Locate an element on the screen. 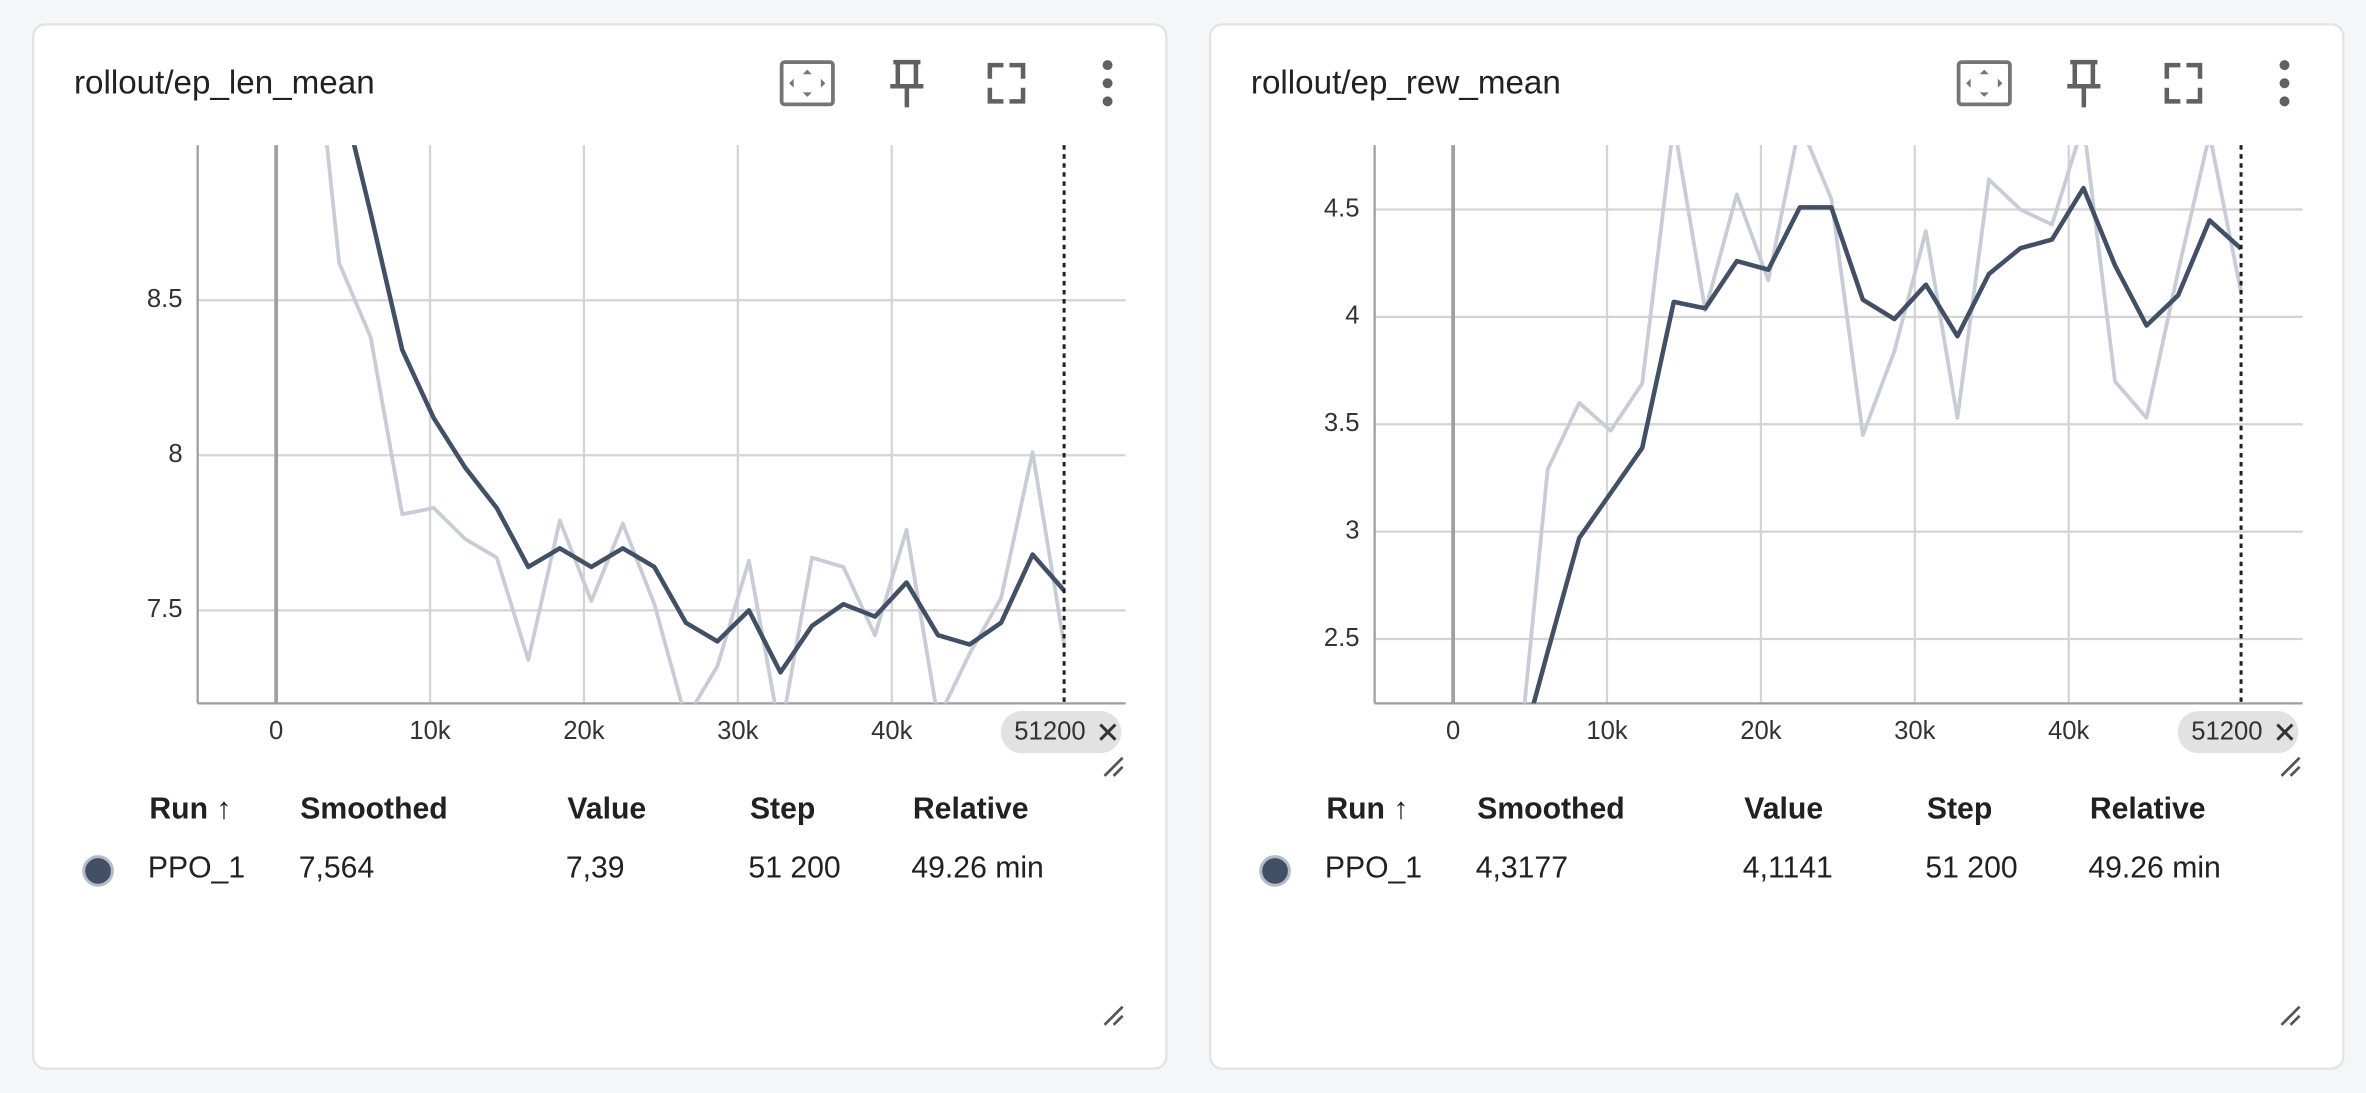  table-cell: 7,564 is located at coordinates (336, 867).